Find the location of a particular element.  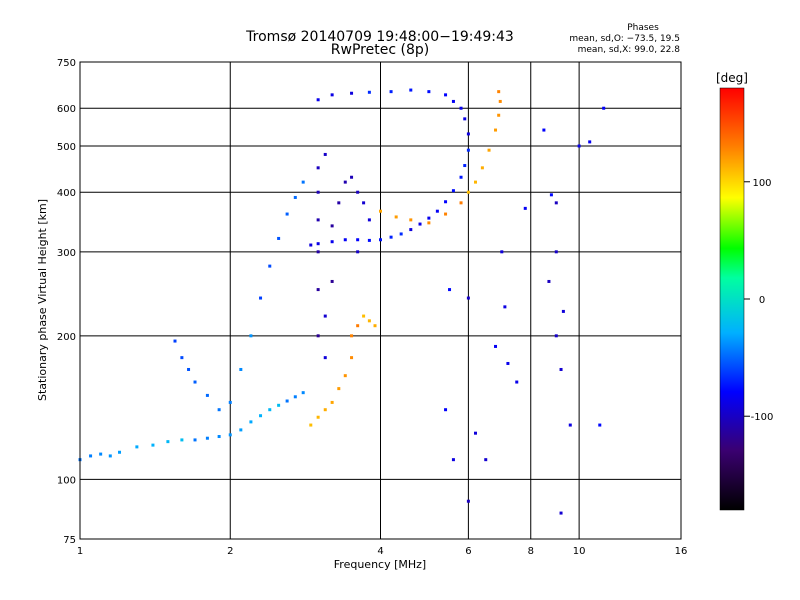

x-tick-label: 4 is located at coordinates (380, 551).